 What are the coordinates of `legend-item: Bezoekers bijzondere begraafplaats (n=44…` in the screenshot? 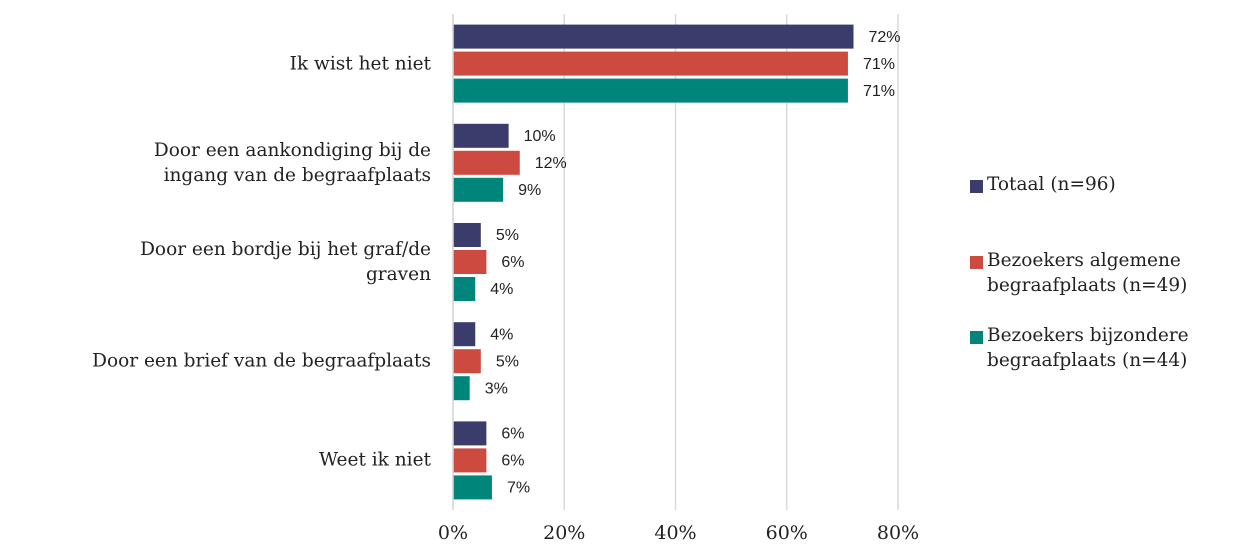 It's located at (1079, 348).